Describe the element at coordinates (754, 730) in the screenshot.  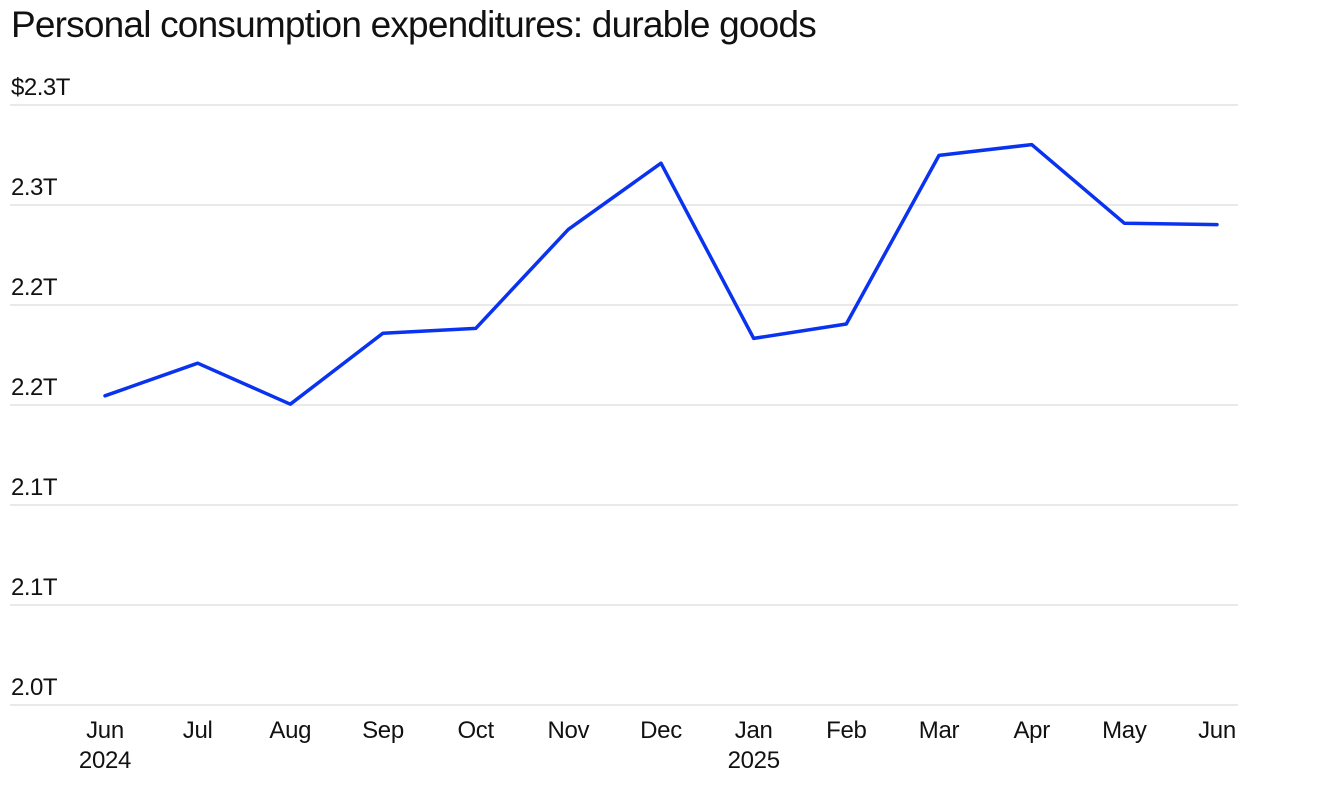
I see `x-tick-label: Jan` at that location.